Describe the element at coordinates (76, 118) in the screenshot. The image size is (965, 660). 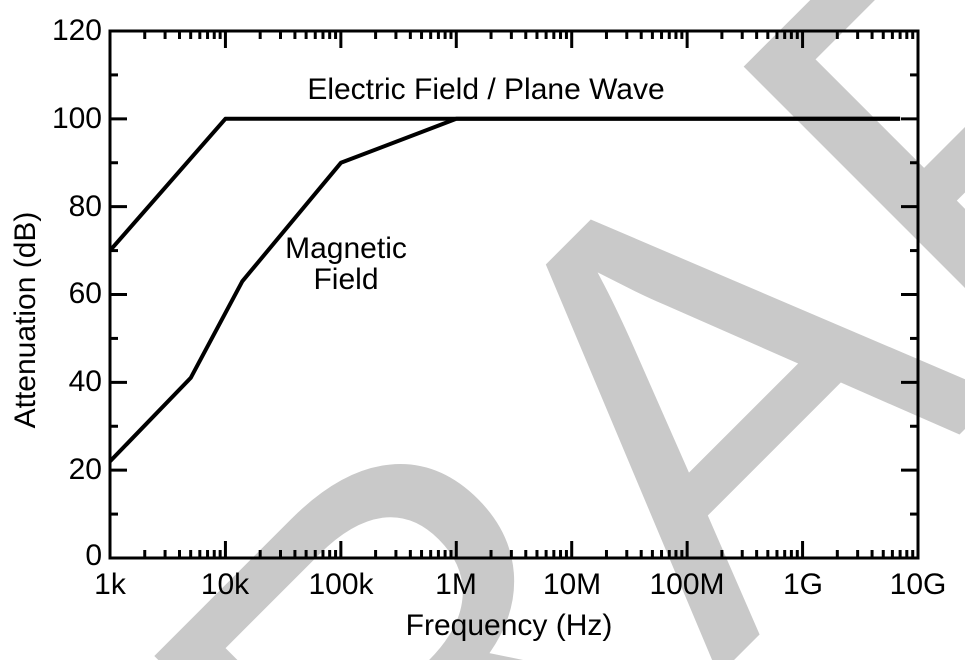
I see `y-tick-label-100: 100` at that location.